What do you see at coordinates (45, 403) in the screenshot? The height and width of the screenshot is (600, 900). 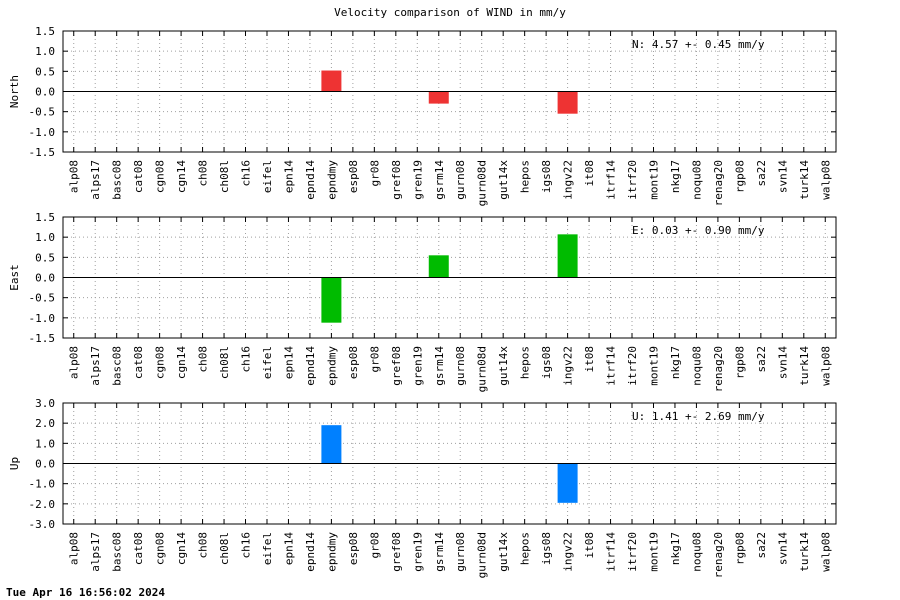 I see `y-tick-label: 3.0` at bounding box center [45, 403].